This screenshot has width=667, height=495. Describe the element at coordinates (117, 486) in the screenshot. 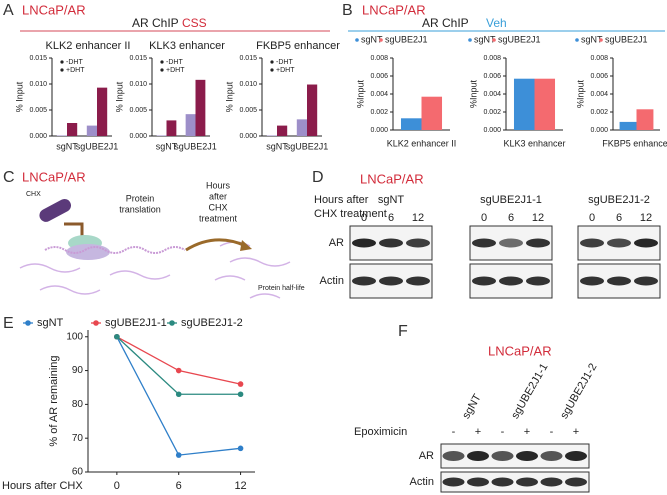

I see `x-tick-label: 0` at that location.